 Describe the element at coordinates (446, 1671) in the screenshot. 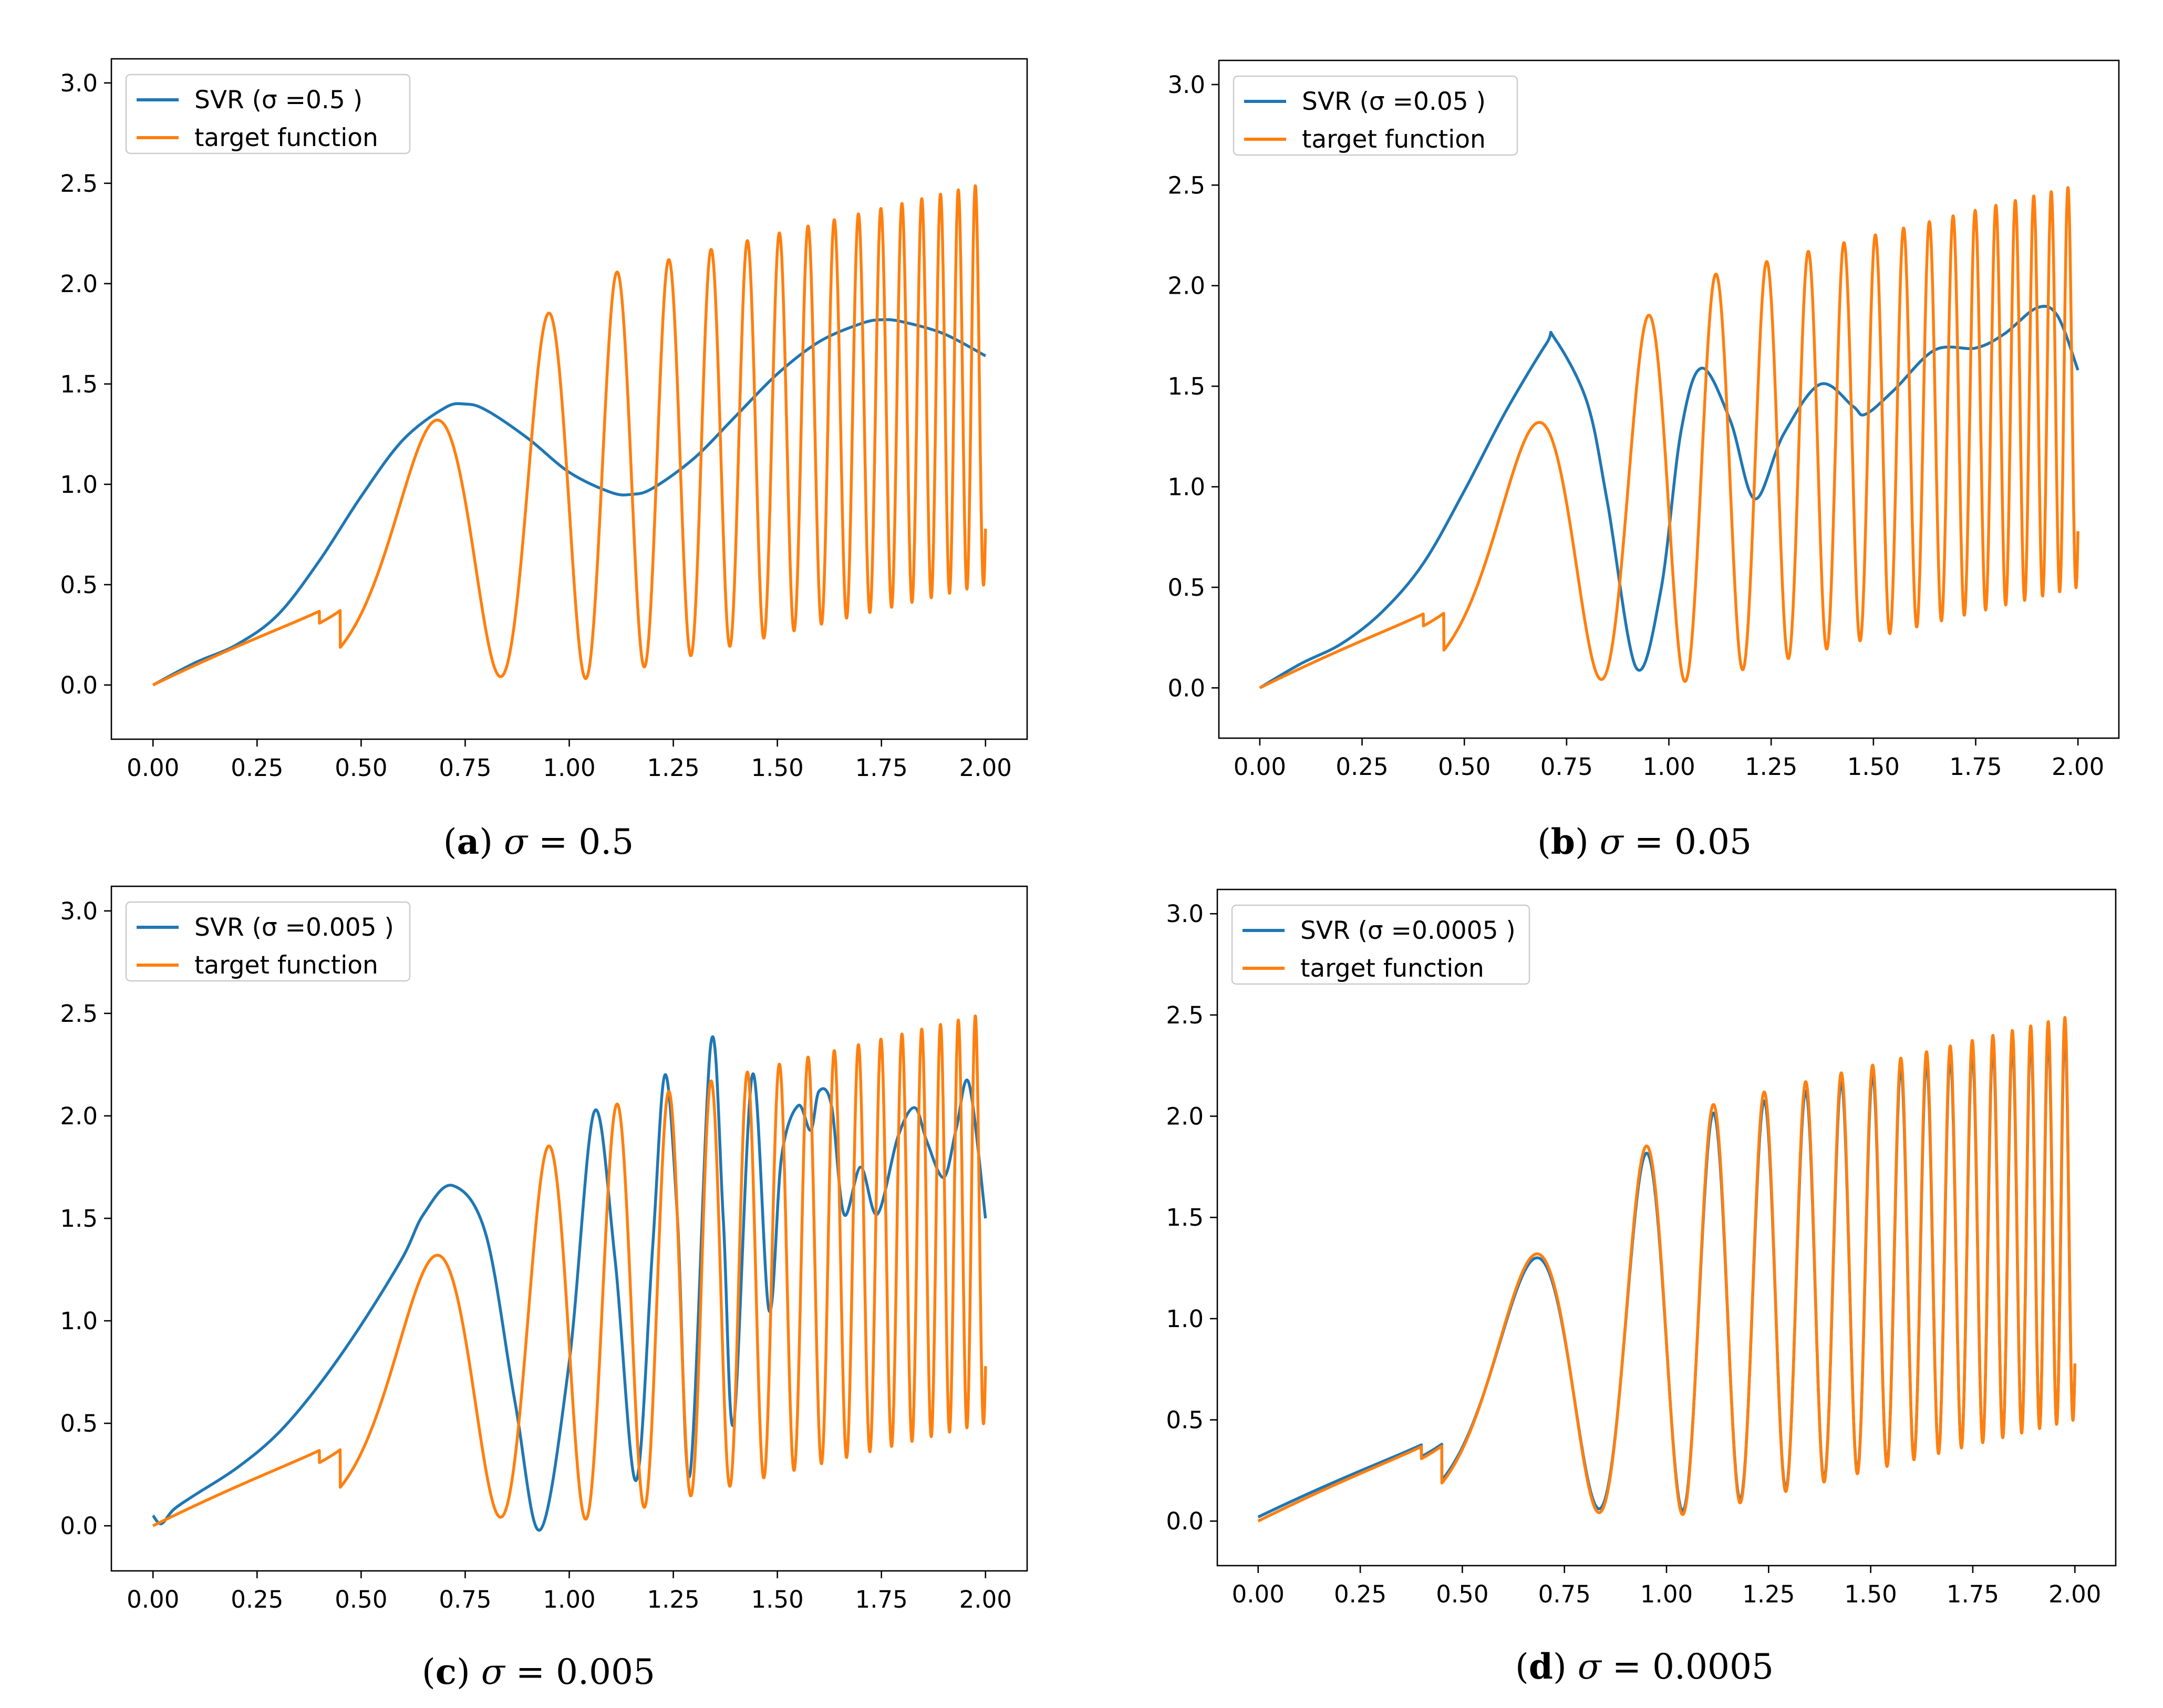

I see `caption-letter: c` at that location.